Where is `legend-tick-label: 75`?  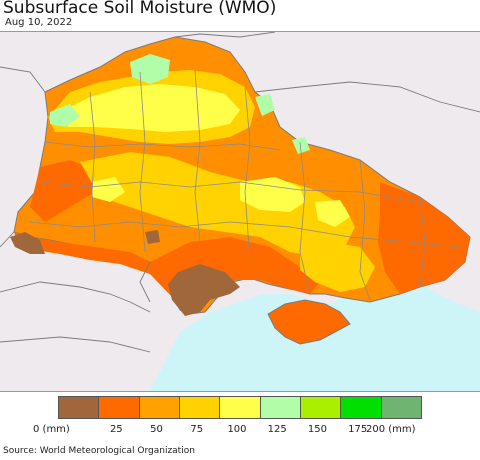 legend-tick-label: 75 is located at coordinates (197, 429).